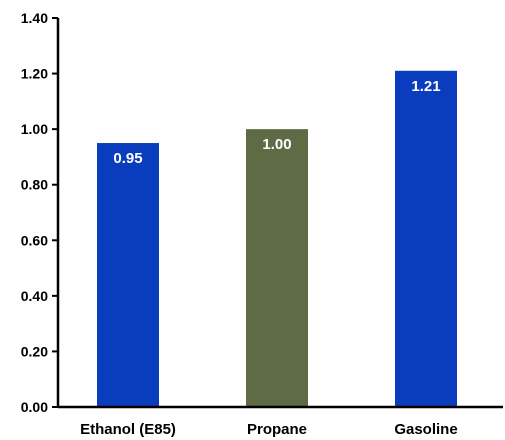  What do you see at coordinates (39, 212) in the screenshot?
I see `y-axis-ticks: 0.00 0.20 0.40 0.60 0.80 1.00 1.20 1.40` at bounding box center [39, 212].